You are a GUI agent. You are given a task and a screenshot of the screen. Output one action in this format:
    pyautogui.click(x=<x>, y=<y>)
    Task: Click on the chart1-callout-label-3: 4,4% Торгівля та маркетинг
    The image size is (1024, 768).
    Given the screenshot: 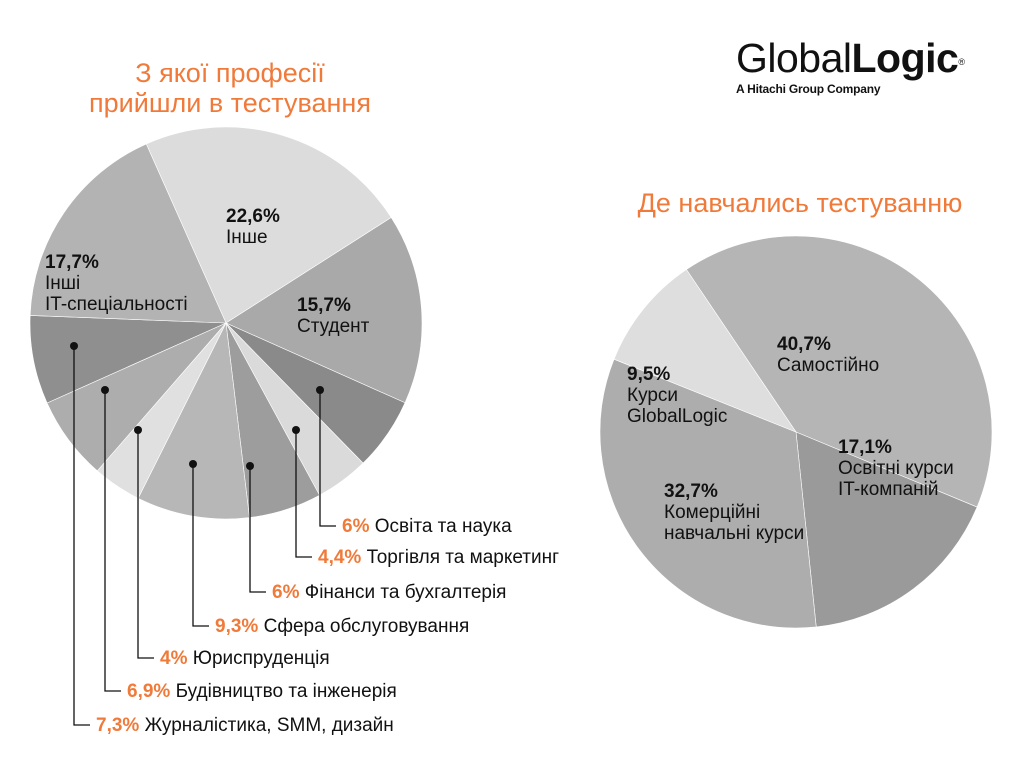 What is the action you would take?
    pyautogui.click(x=438, y=557)
    